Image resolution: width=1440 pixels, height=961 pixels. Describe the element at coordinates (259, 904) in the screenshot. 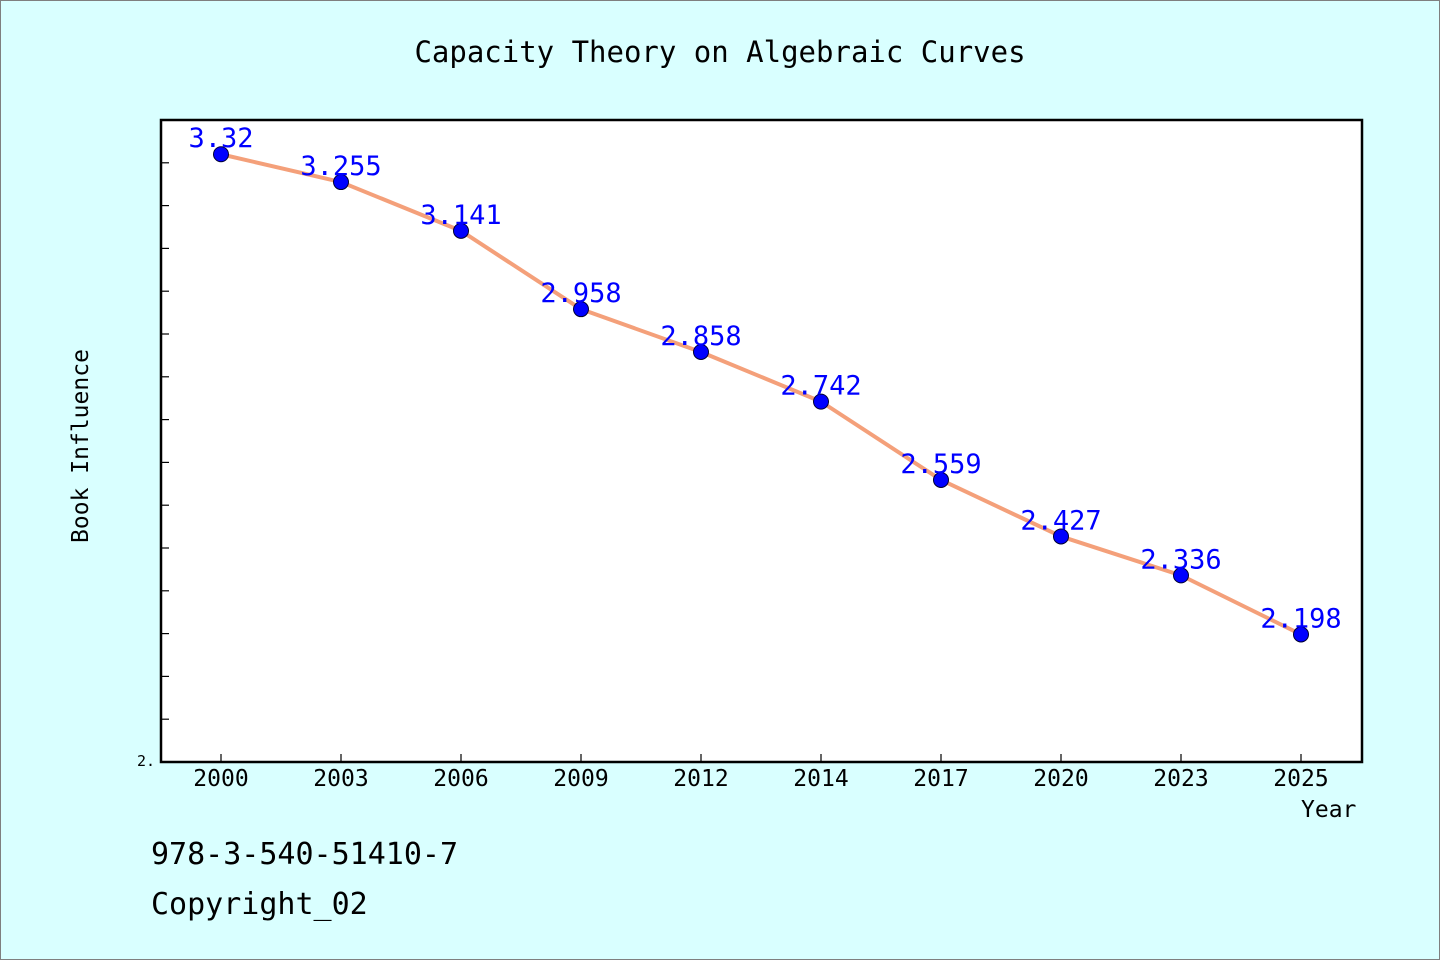

I see `copyright-text: Copyright_02` at that location.